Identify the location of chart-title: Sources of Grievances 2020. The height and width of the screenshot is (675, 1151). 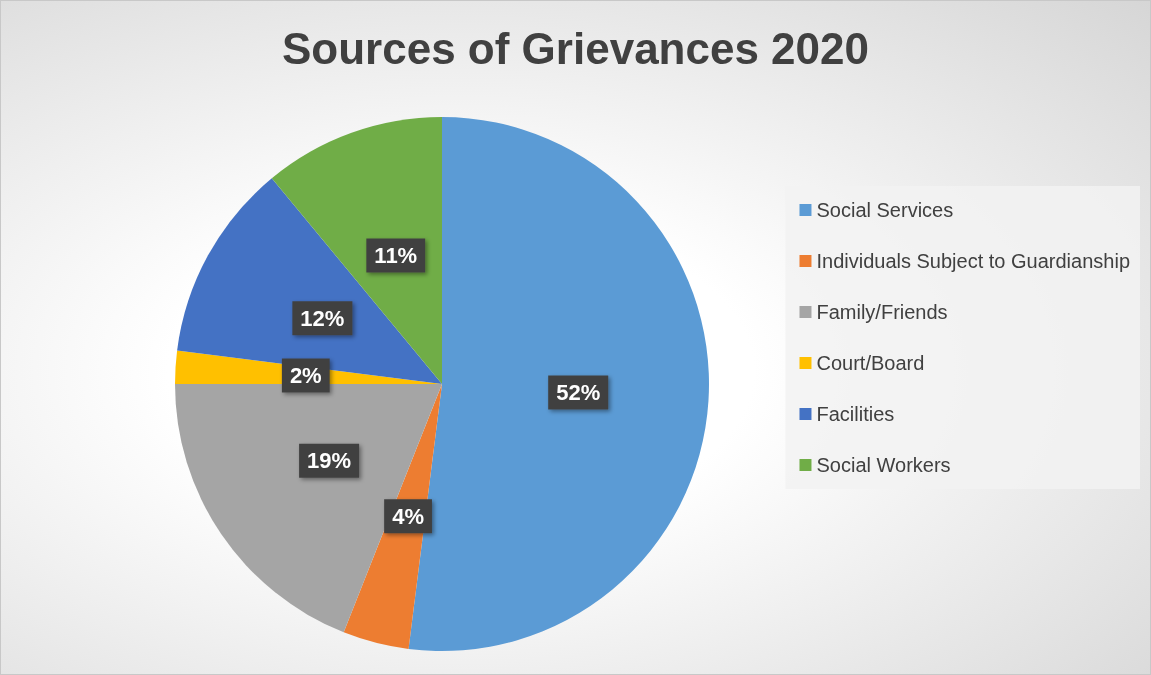
(575, 48).